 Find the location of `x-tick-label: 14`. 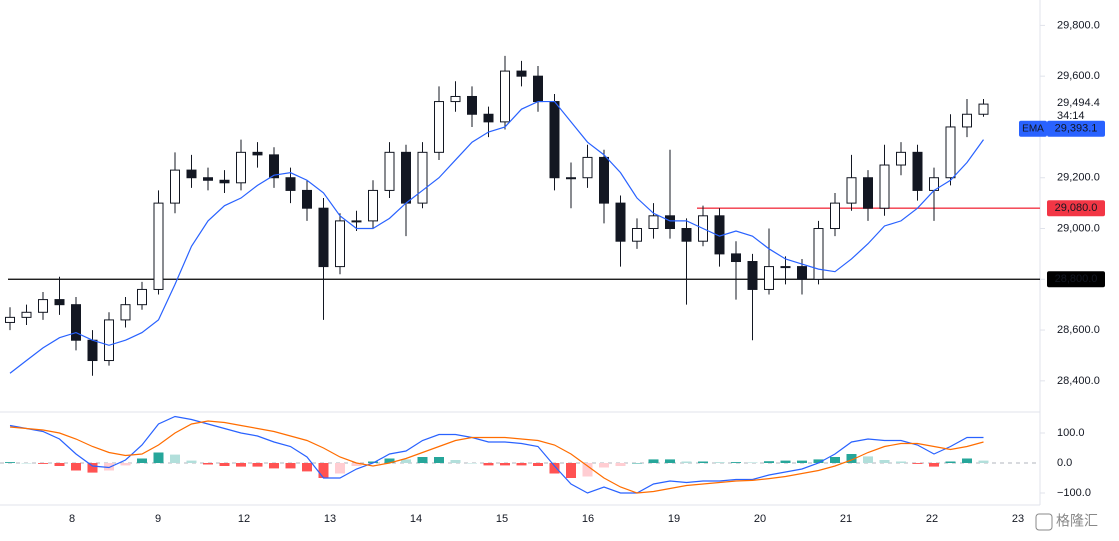

x-tick-label: 14 is located at coordinates (416, 519).